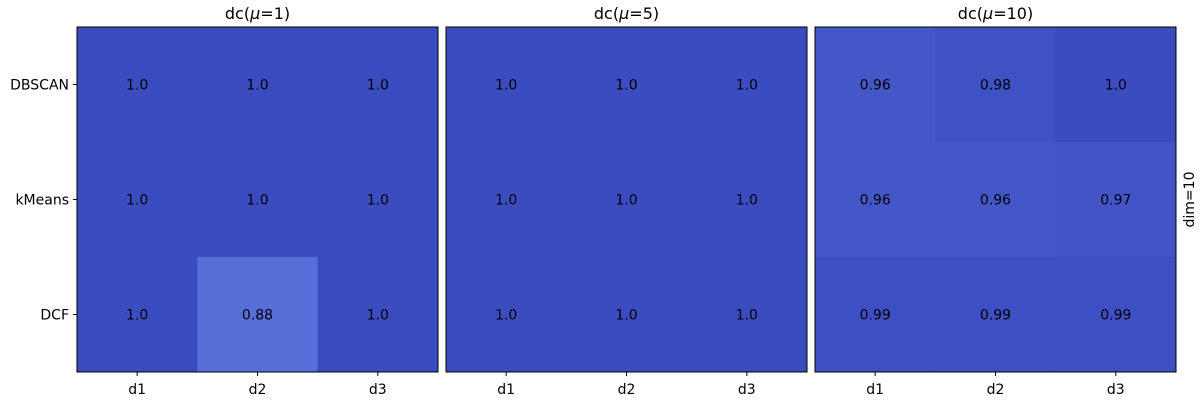 This screenshot has height=400, width=1200. What do you see at coordinates (42, 201) in the screenshot?
I see `y-tick-label: kMeans` at bounding box center [42, 201].